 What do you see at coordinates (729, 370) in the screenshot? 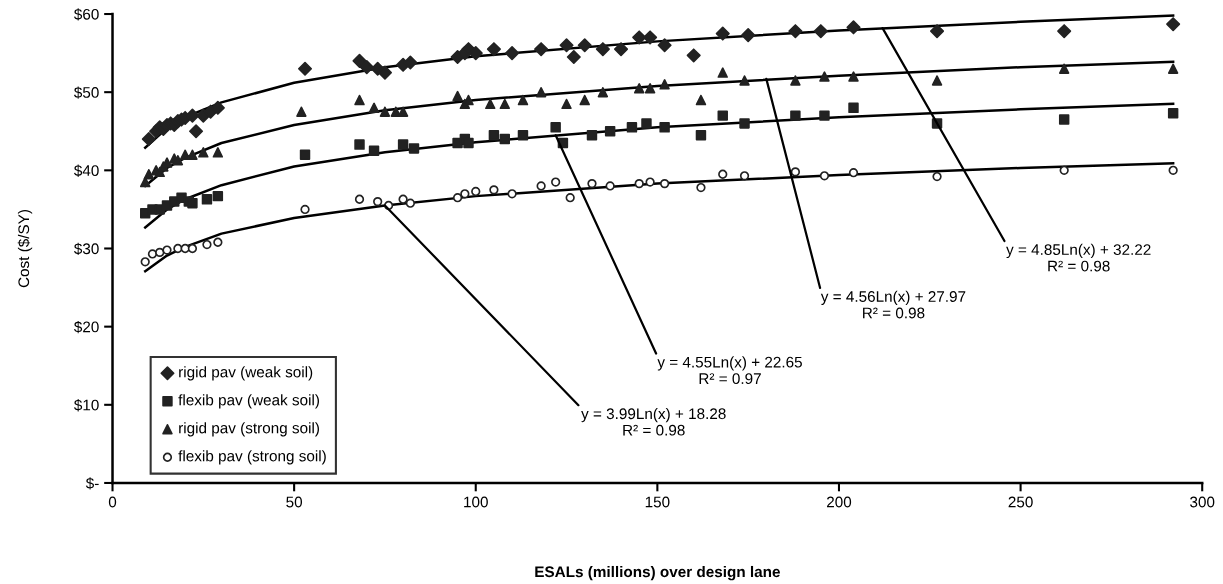
I see `annotation: y = 4.55Ln(x) + 22.65 R² = 0.97` at bounding box center [729, 370].